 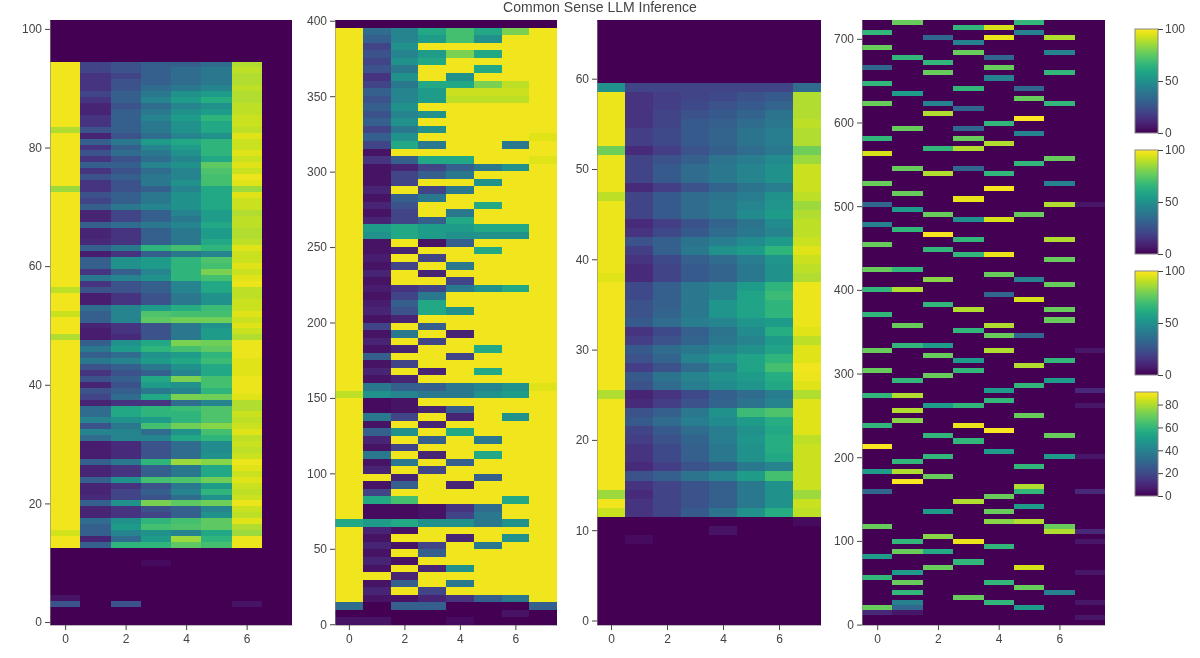 I want to click on y-tick-label: 700, so click(x=844, y=39).